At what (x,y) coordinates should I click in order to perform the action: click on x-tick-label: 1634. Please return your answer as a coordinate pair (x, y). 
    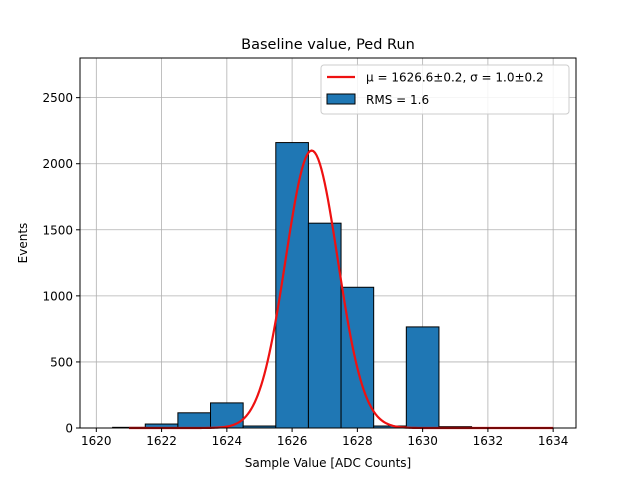
    Looking at the image, I should click on (553, 441).